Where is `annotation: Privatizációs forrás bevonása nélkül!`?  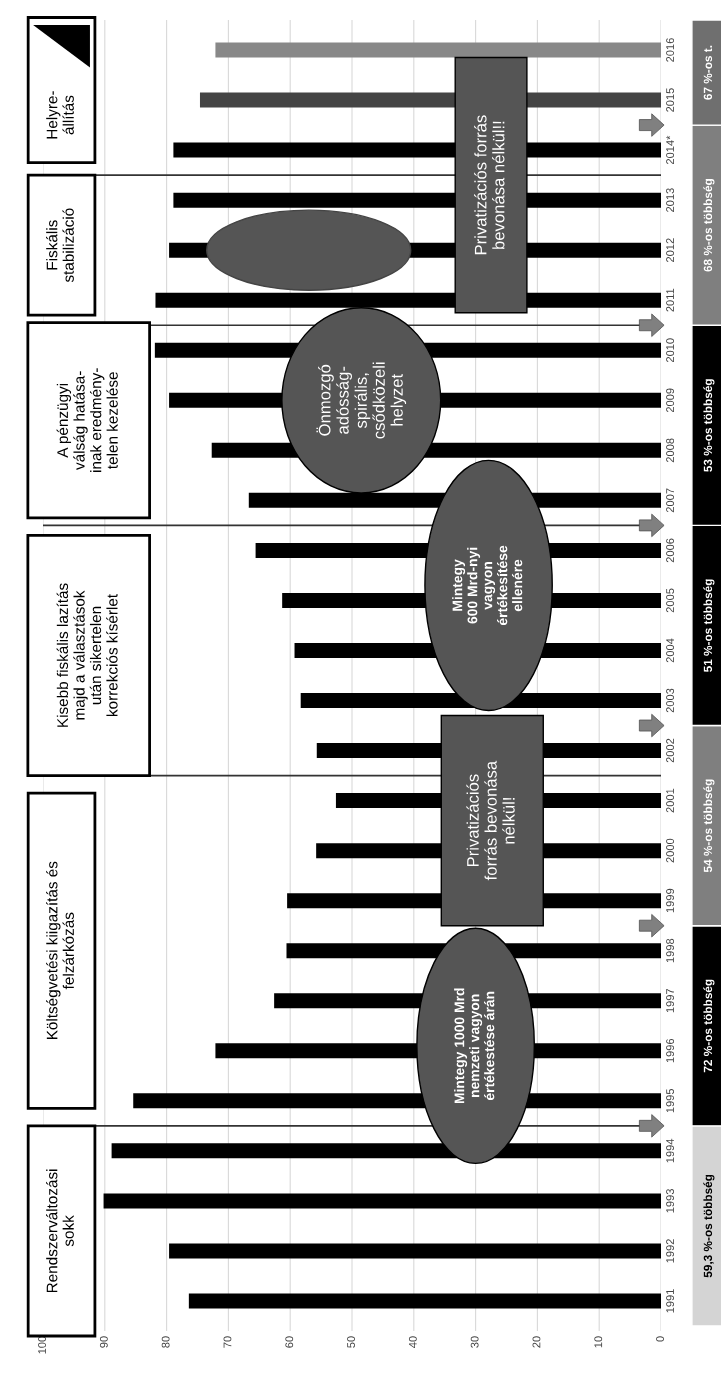 annotation: Privatizációs forrás bevonása nélkül! is located at coordinates (490, 820).